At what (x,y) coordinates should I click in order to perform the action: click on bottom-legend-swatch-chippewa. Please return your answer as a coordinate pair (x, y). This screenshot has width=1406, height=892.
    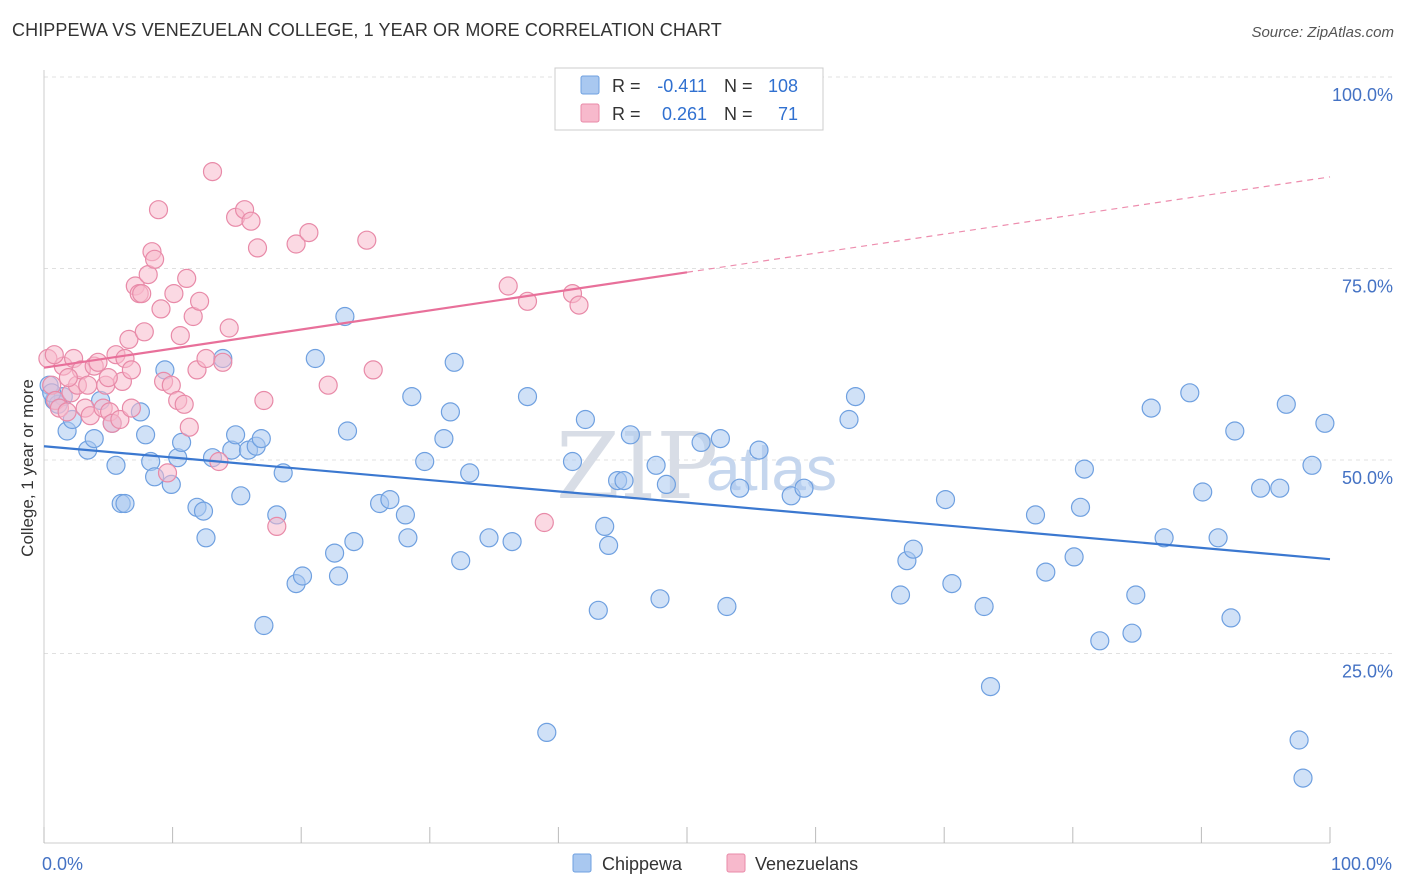
    Looking at the image, I should click on (582, 863).